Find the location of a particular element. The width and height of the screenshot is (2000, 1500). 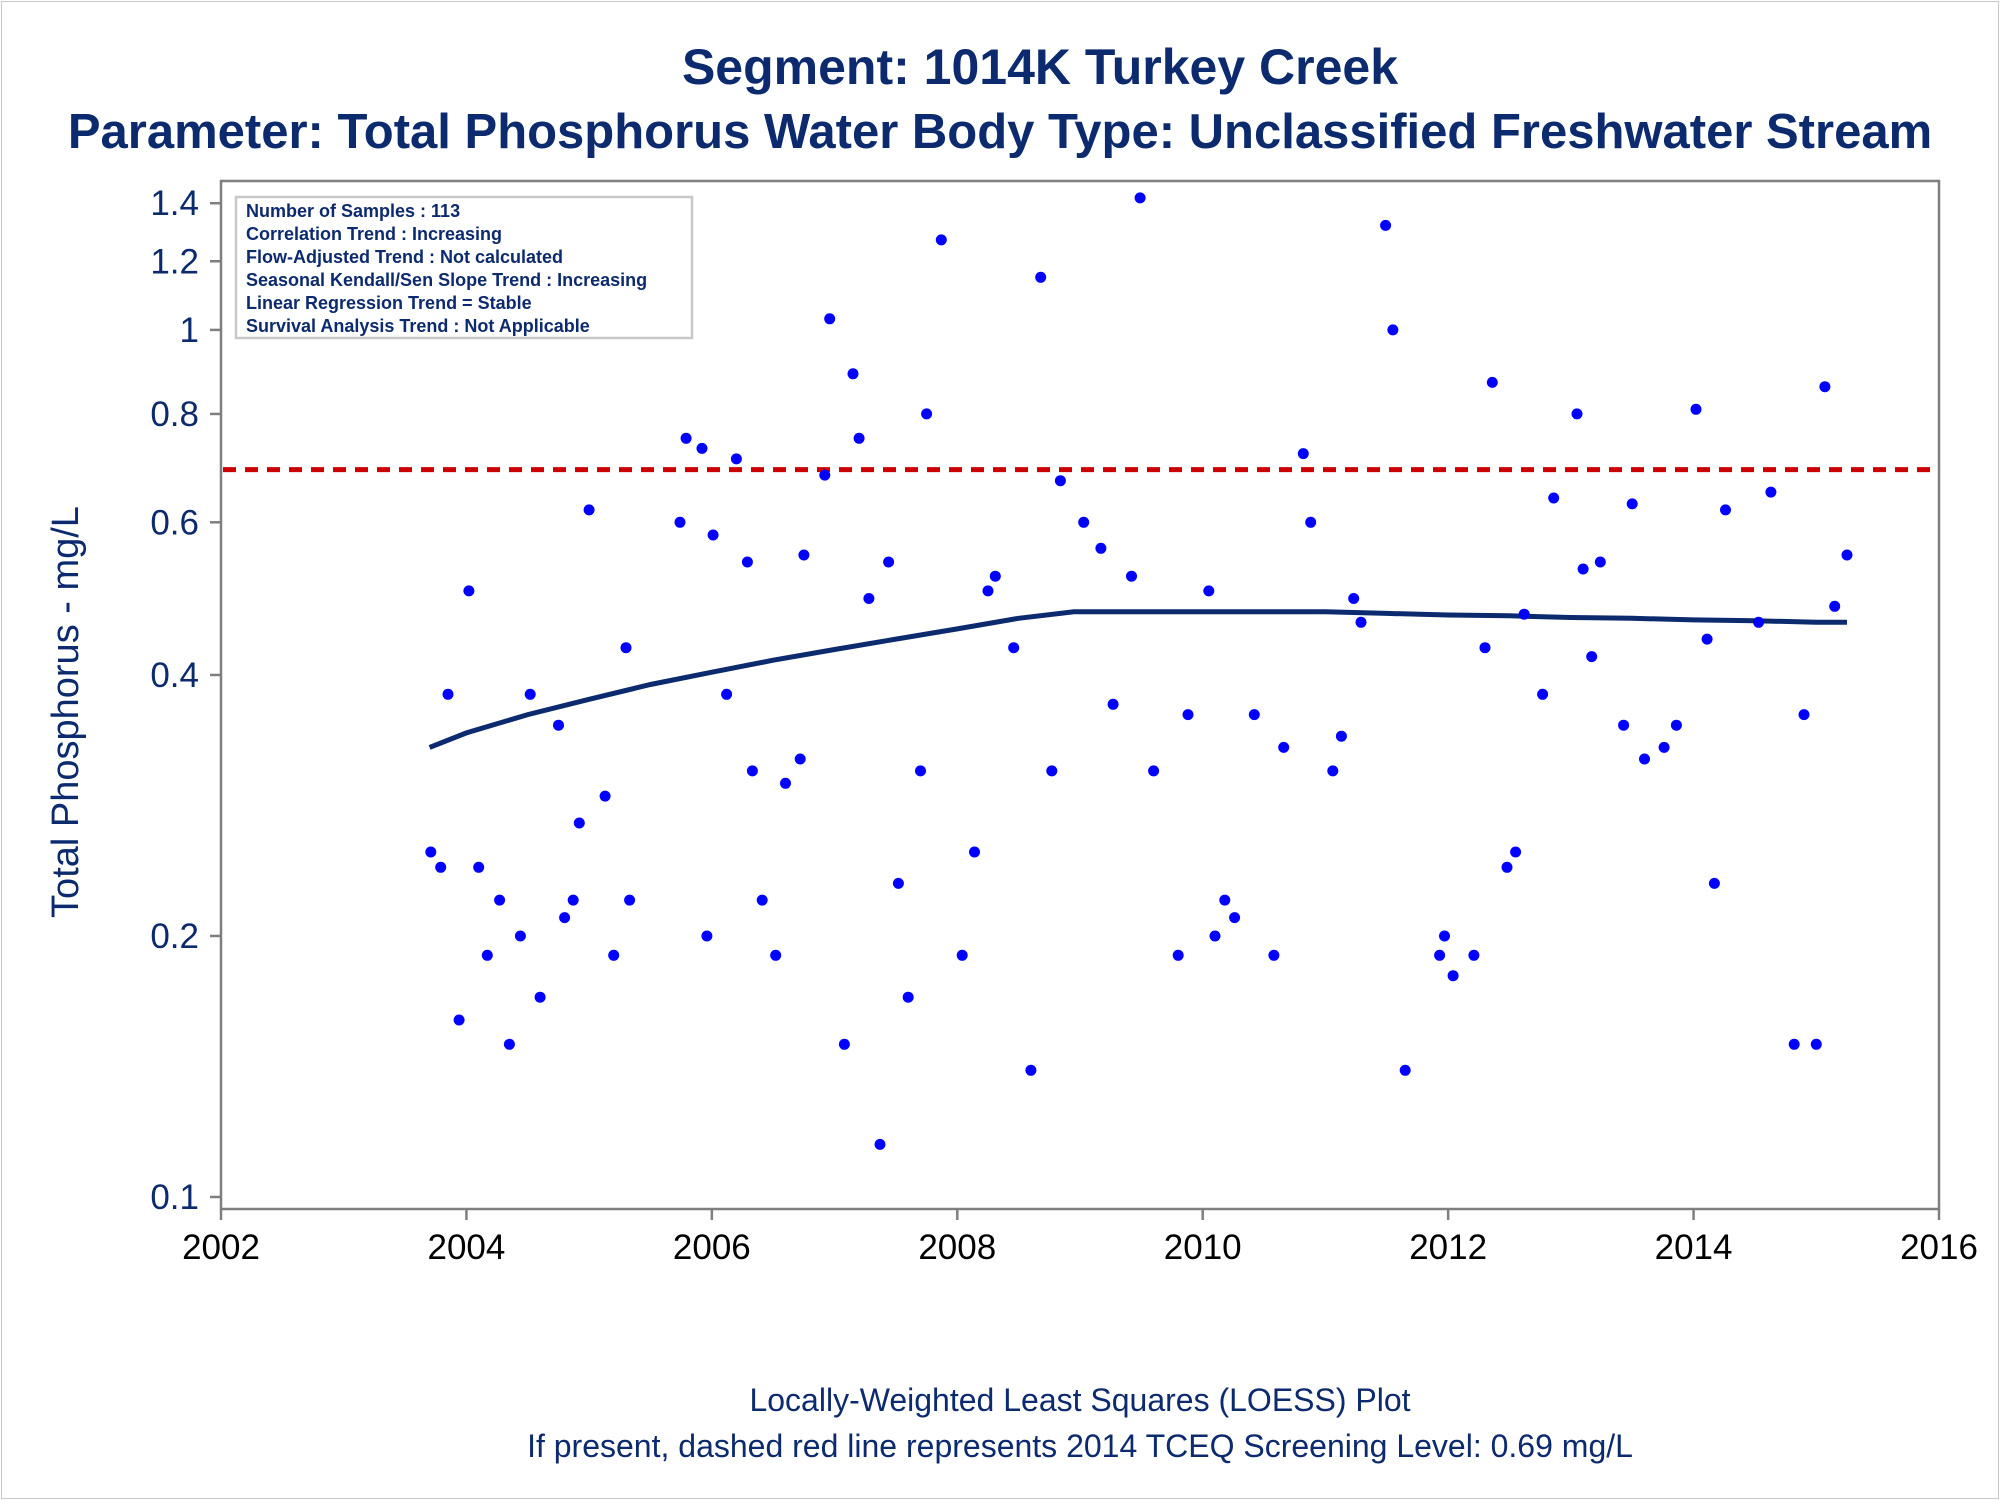

x-tick-label-2012: 2012 is located at coordinates (1448, 1247).